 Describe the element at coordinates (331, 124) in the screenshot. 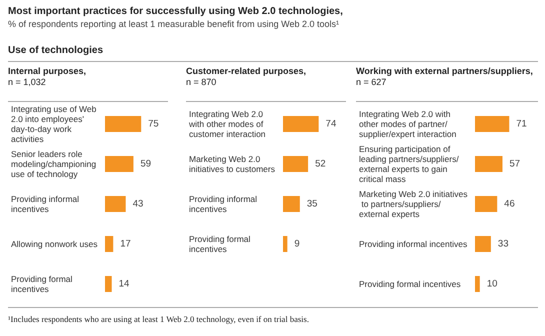

I see `data-label: 74` at that location.